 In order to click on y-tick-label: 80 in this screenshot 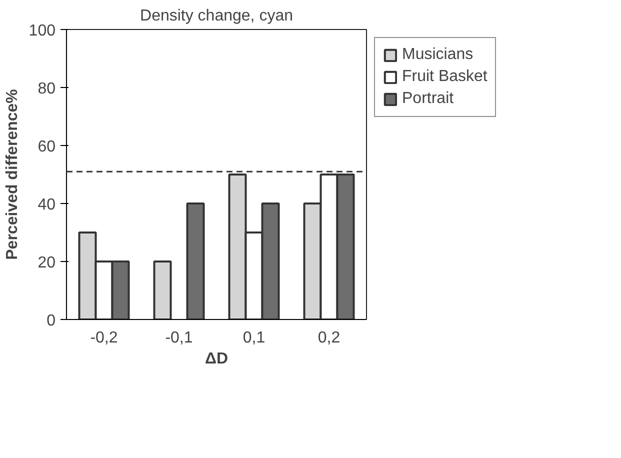, I will do `click(47, 89)`.